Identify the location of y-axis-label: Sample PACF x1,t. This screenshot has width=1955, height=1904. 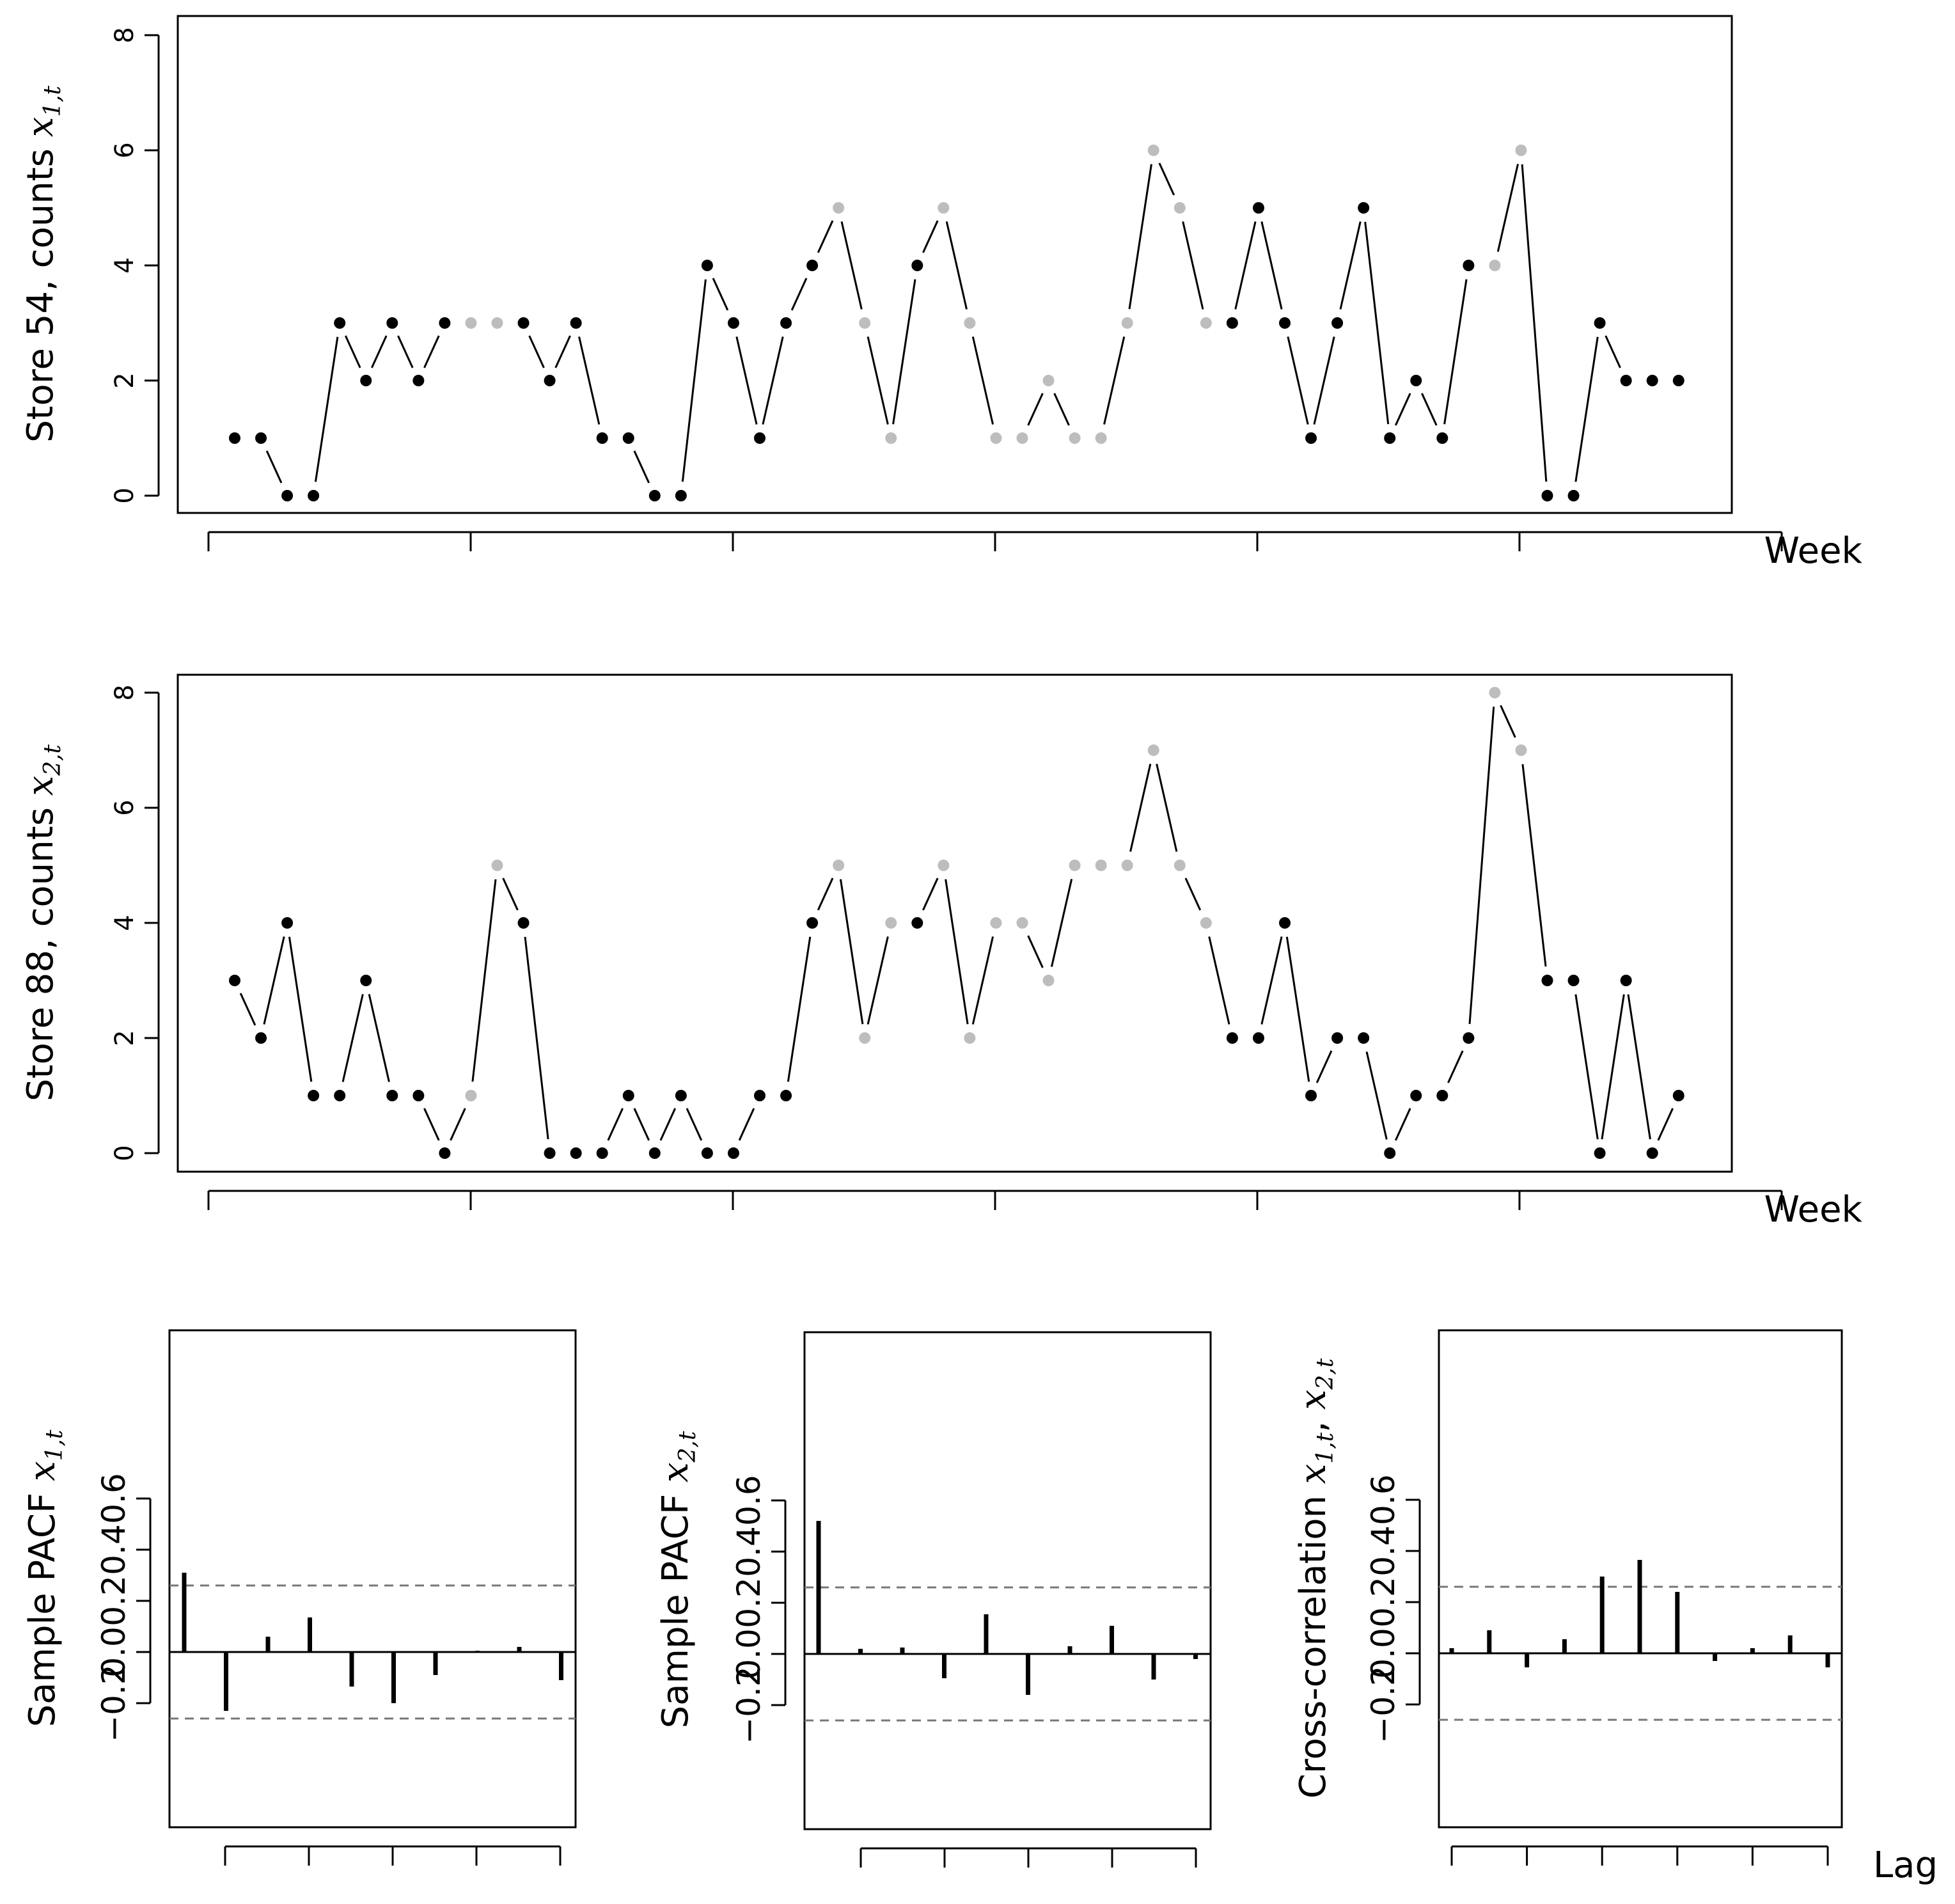
(45, 1578).